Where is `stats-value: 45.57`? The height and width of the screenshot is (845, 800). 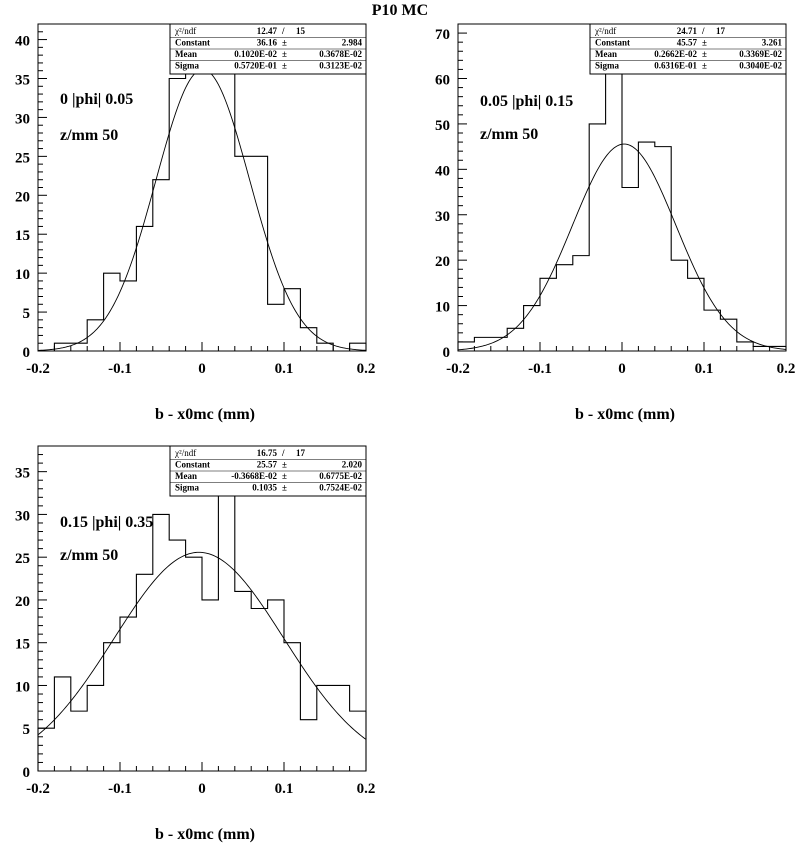
stats-value: 45.57 is located at coordinates (687, 43).